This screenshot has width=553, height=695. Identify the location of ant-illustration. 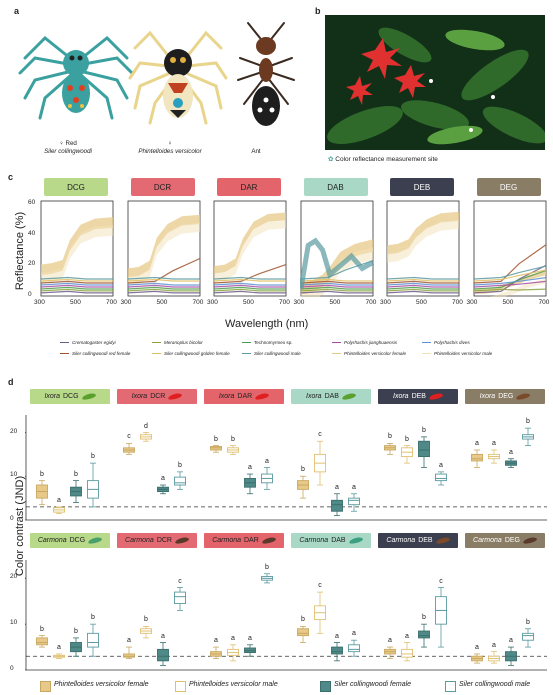
(266, 74).